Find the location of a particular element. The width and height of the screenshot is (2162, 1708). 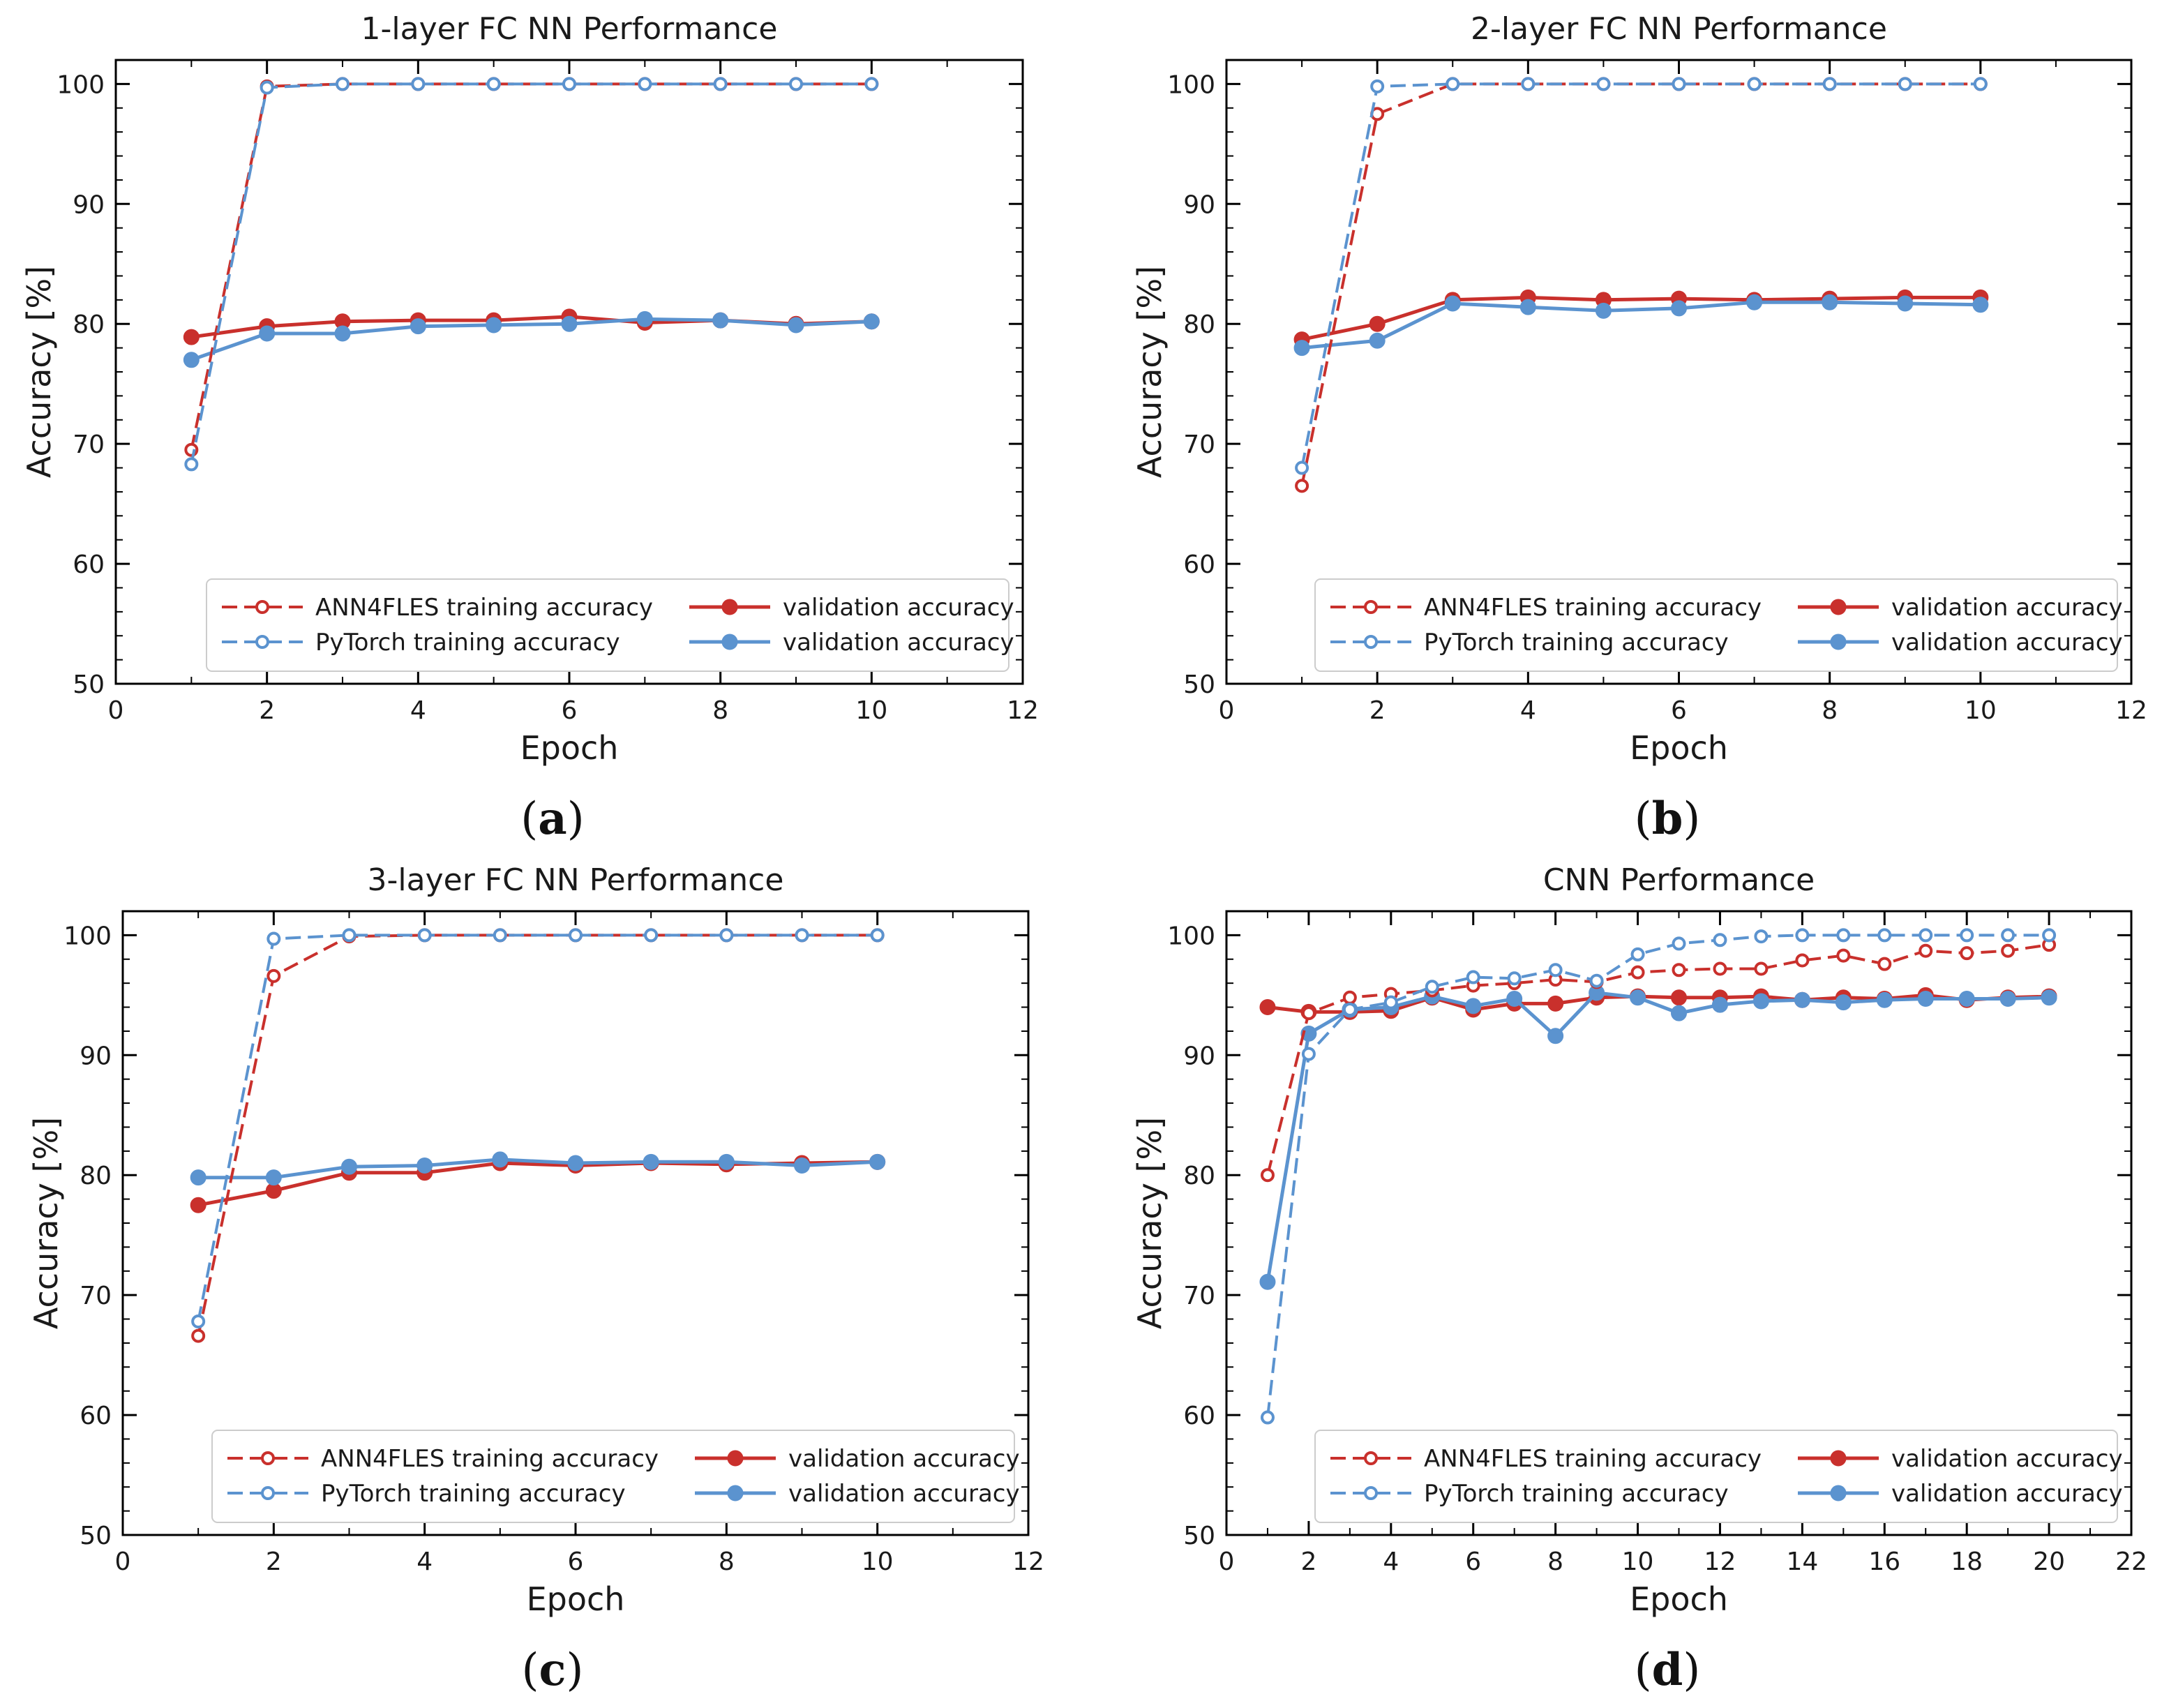

chart-title: 1-layer FC NN Performance is located at coordinates (569, 29).